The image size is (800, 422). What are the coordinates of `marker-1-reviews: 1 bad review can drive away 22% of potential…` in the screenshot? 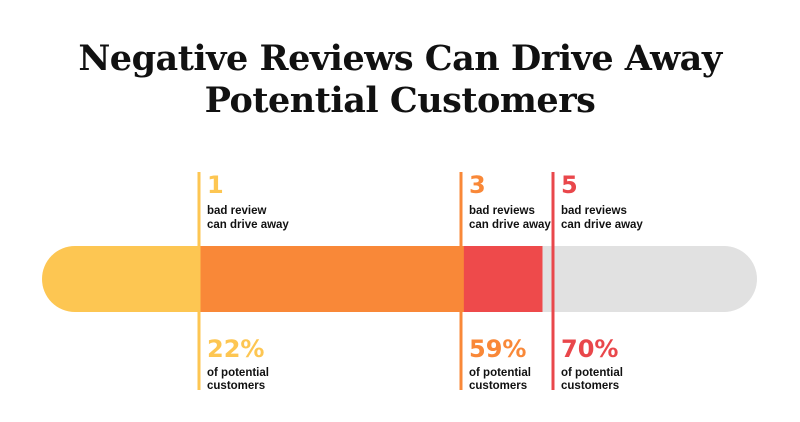 It's located at (243, 281).